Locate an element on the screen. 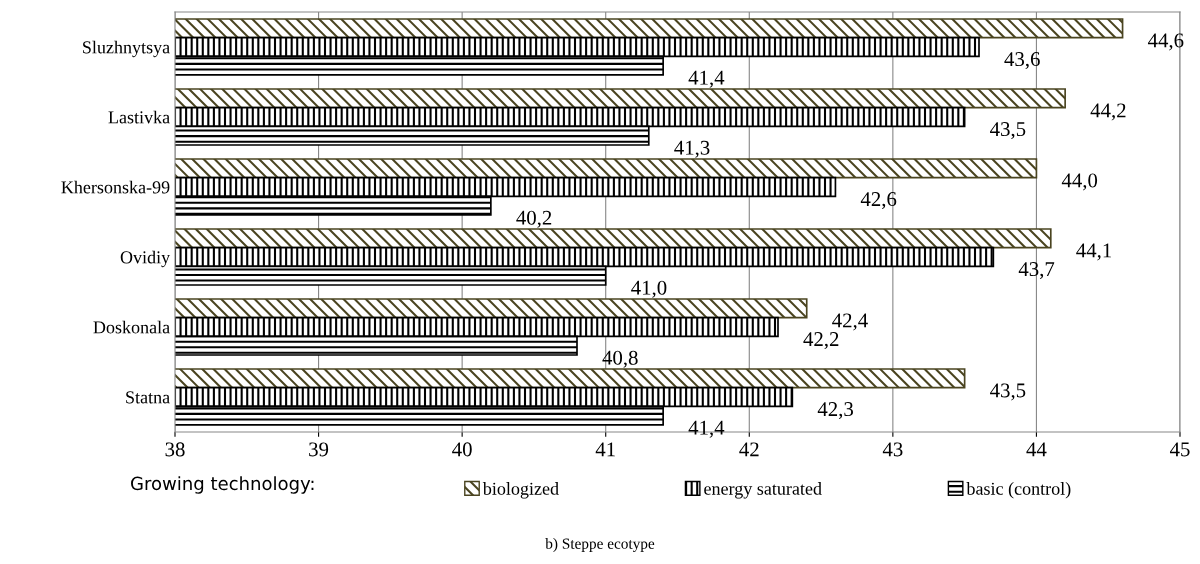  x-tick-label: 41 is located at coordinates (605, 449).